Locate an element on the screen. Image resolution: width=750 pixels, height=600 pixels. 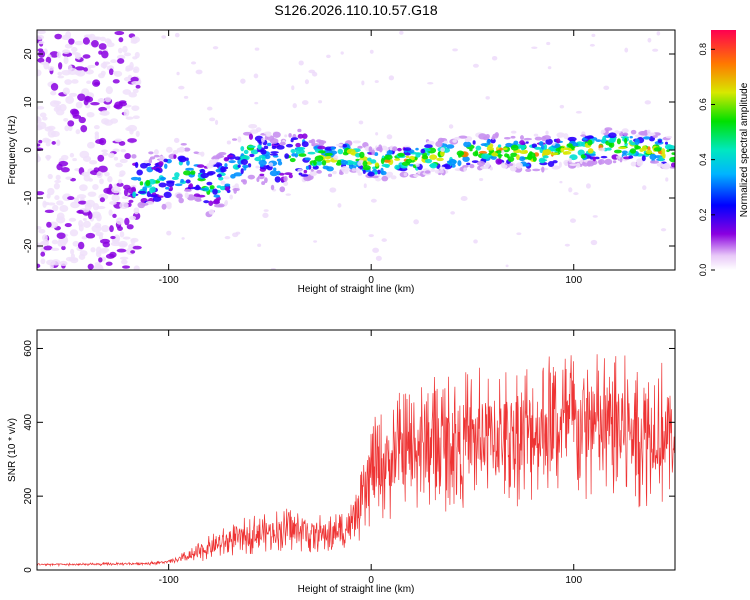
snr-x-tick-label: 100 is located at coordinates (573, 580).